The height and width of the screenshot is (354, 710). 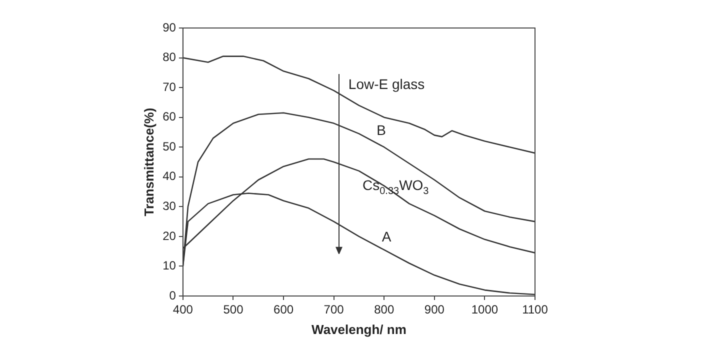 What do you see at coordinates (535, 309) in the screenshot?
I see `x-tick-label: 1100` at bounding box center [535, 309].